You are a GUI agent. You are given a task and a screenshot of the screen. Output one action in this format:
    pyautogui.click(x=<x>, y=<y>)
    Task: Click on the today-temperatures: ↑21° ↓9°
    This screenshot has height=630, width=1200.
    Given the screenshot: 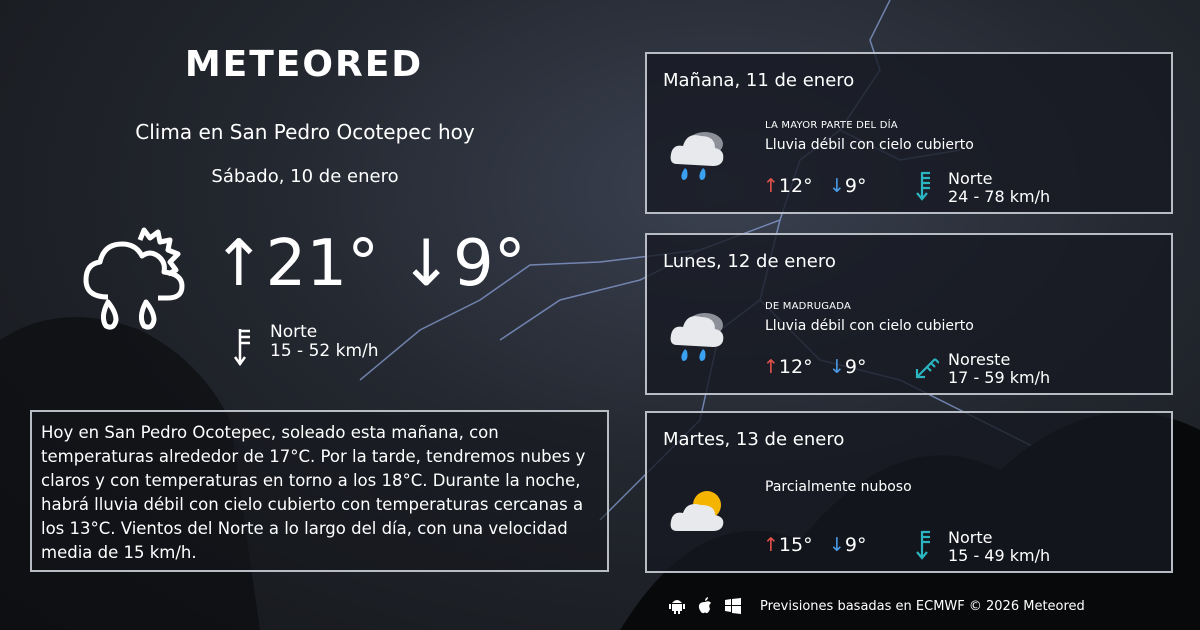 What is the action you would take?
    pyautogui.click(x=369, y=264)
    